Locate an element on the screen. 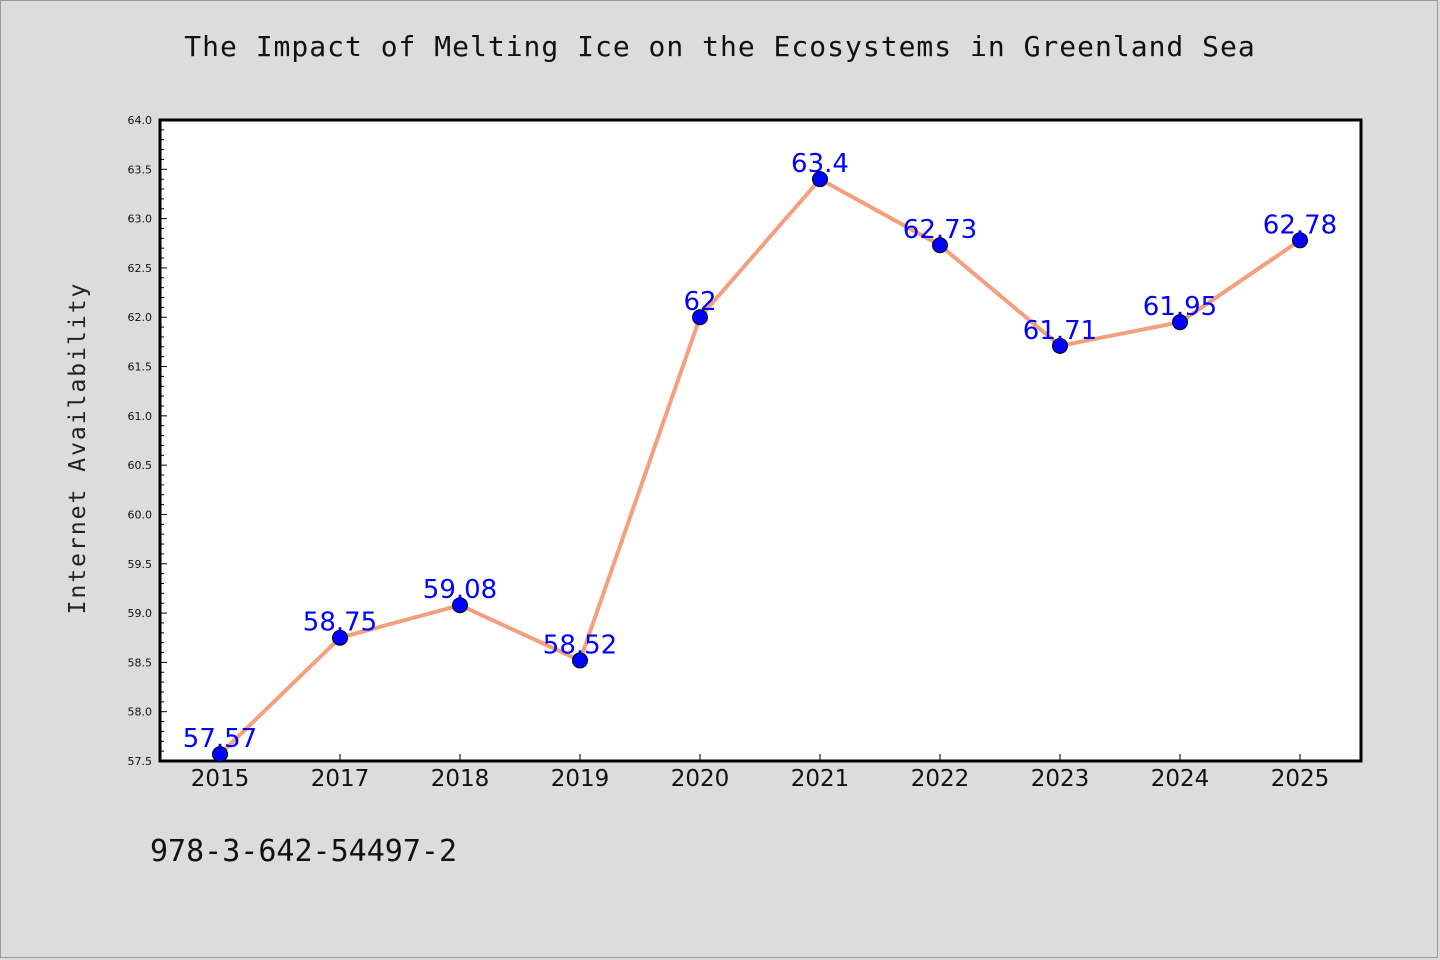 The image size is (1440, 960). data-label: 58.52 is located at coordinates (580, 645).